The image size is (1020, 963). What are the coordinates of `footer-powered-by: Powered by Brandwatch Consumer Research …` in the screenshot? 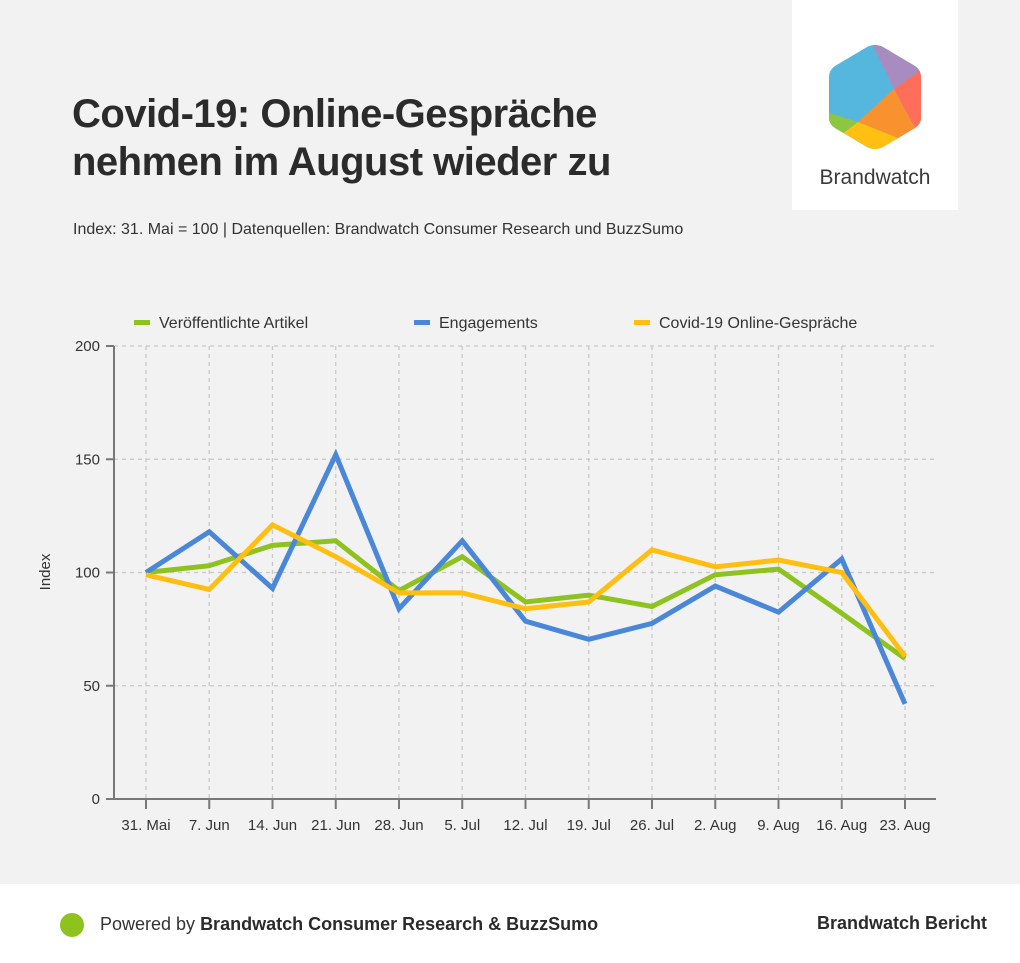 It's located at (349, 924).